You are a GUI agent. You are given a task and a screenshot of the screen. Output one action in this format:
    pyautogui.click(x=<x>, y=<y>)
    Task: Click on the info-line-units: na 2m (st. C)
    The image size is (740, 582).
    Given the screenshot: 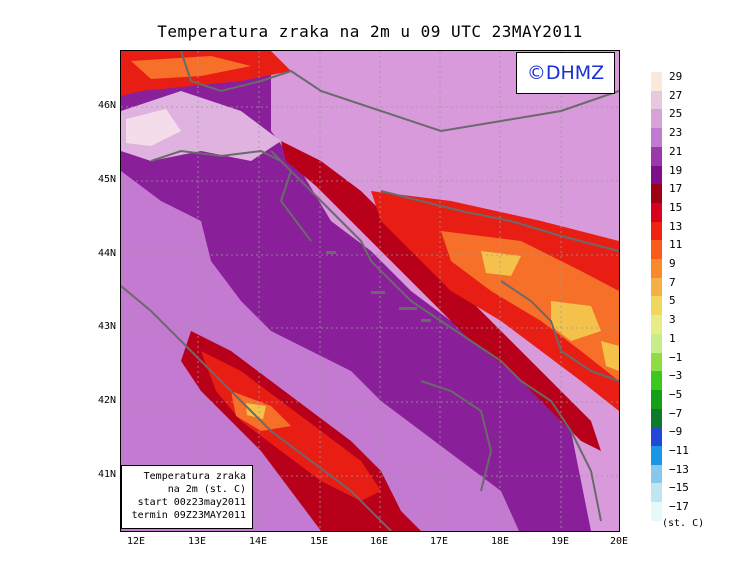 What is the action you would take?
    pyautogui.click(x=206, y=489)
    